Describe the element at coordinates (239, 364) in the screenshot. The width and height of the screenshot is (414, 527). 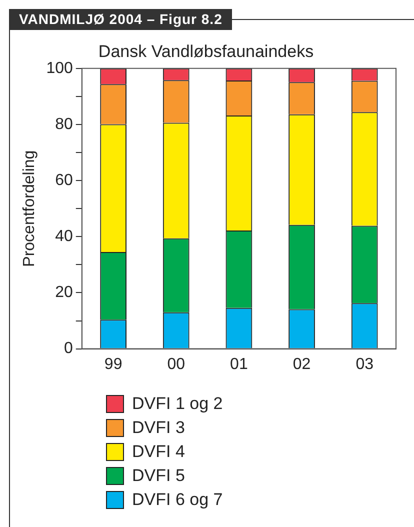
I see `x-tick-label: 01` at that location.